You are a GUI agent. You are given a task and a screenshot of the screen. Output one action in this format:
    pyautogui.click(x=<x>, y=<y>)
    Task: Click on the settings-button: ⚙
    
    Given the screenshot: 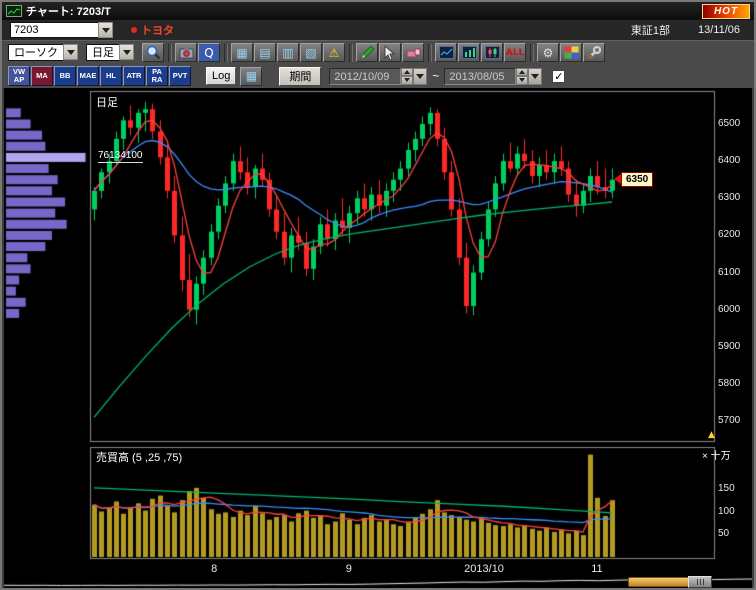 What is the action you would take?
    pyautogui.click(x=548, y=52)
    